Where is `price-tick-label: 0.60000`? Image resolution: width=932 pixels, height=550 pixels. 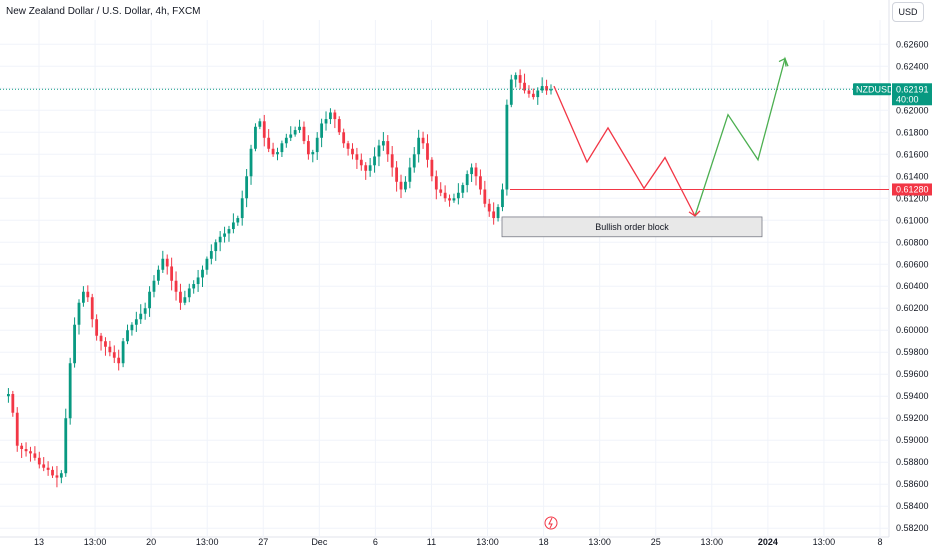
price-tick-label: 0.60000 is located at coordinates (912, 330).